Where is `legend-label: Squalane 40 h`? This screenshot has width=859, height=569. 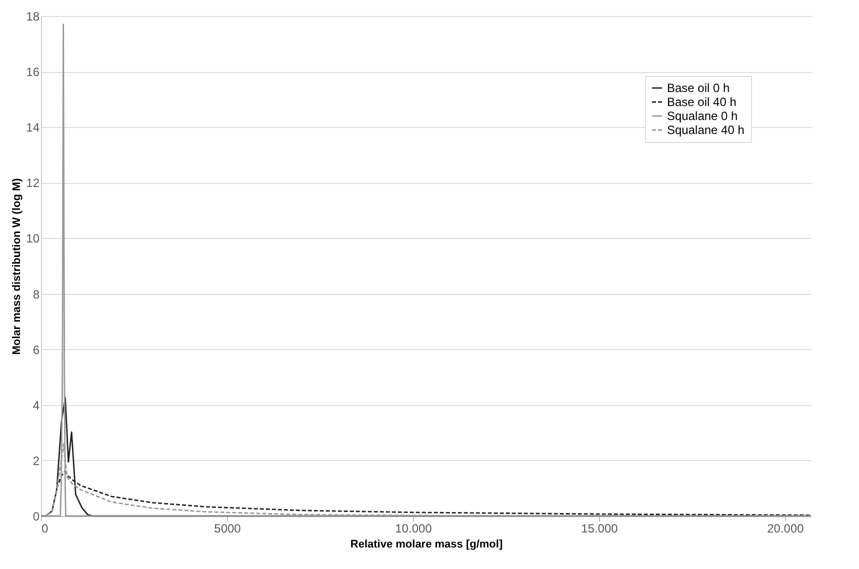 legend-label: Squalane 40 h is located at coordinates (705, 130).